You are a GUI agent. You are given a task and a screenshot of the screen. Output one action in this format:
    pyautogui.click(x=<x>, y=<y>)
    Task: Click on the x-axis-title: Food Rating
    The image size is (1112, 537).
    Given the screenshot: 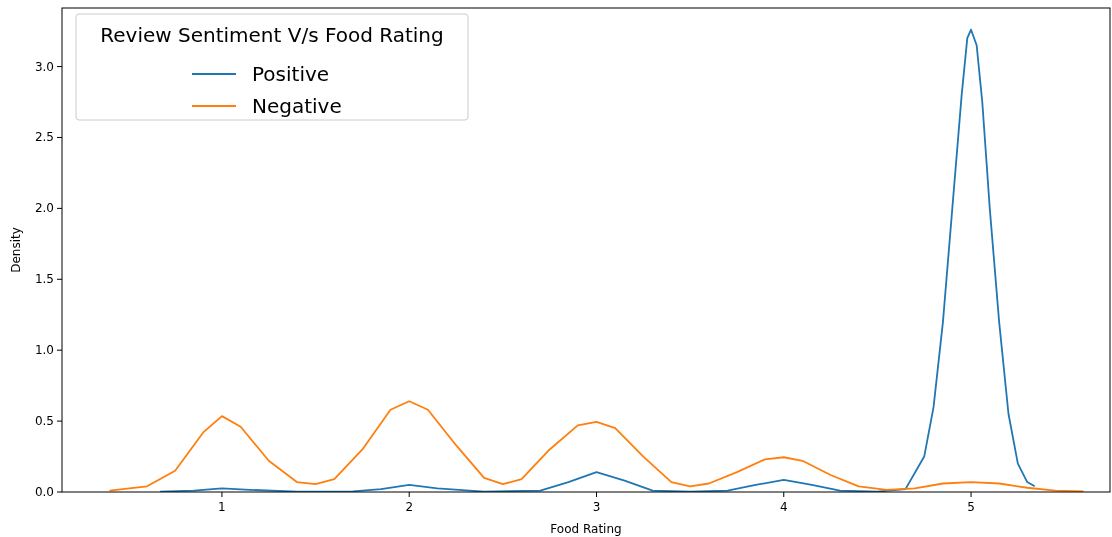 What is the action you would take?
    pyautogui.click(x=586, y=529)
    